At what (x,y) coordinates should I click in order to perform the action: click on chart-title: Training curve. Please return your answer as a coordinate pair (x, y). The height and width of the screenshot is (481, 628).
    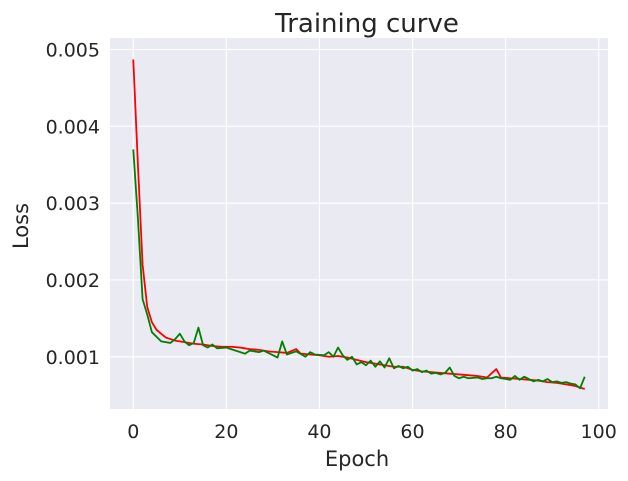
    Looking at the image, I should click on (366, 24).